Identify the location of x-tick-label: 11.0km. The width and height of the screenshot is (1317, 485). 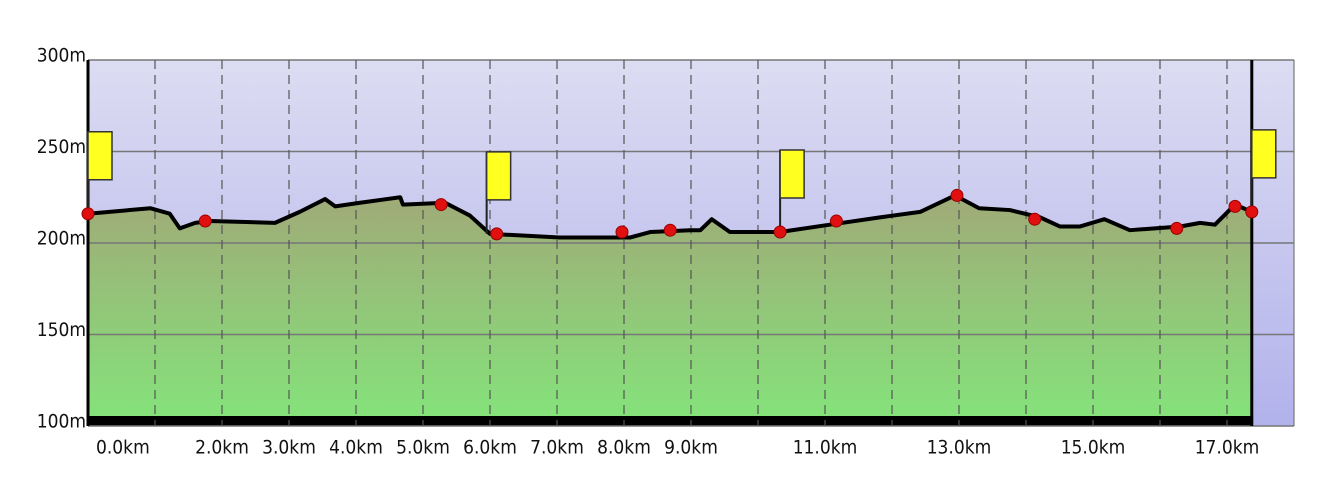
(825, 448).